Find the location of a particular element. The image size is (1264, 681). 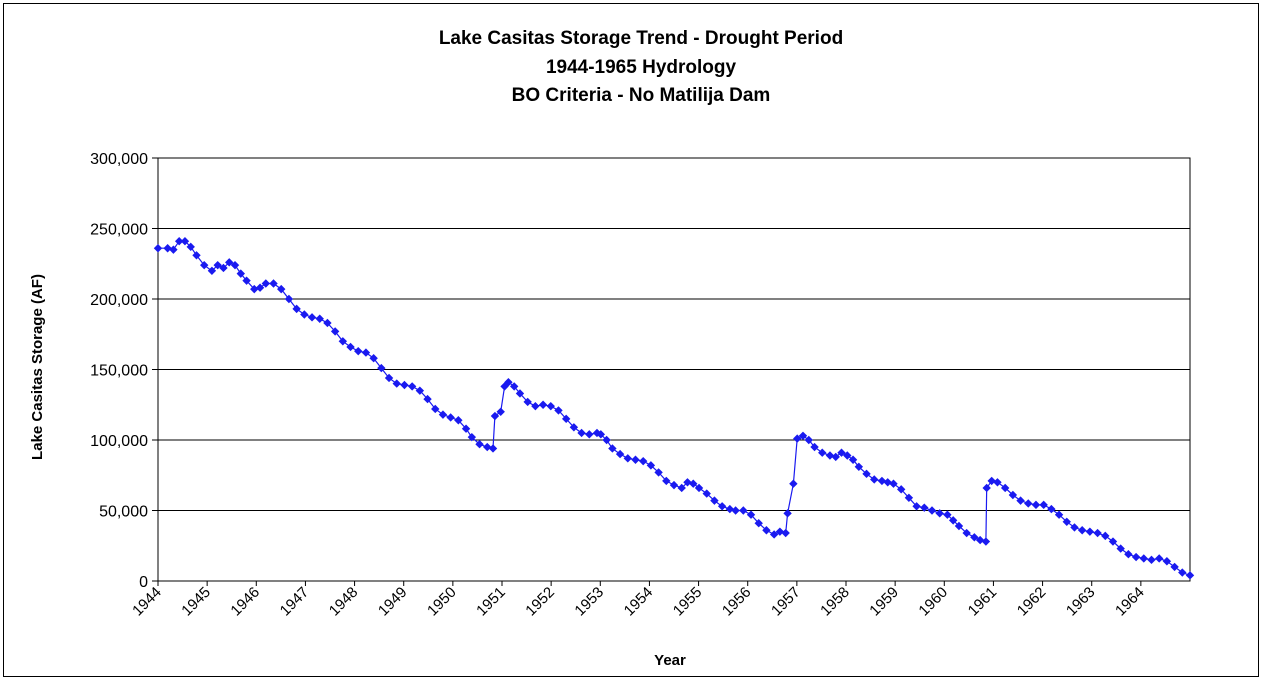

x-tick-label: 1956 is located at coordinates (737, 602).